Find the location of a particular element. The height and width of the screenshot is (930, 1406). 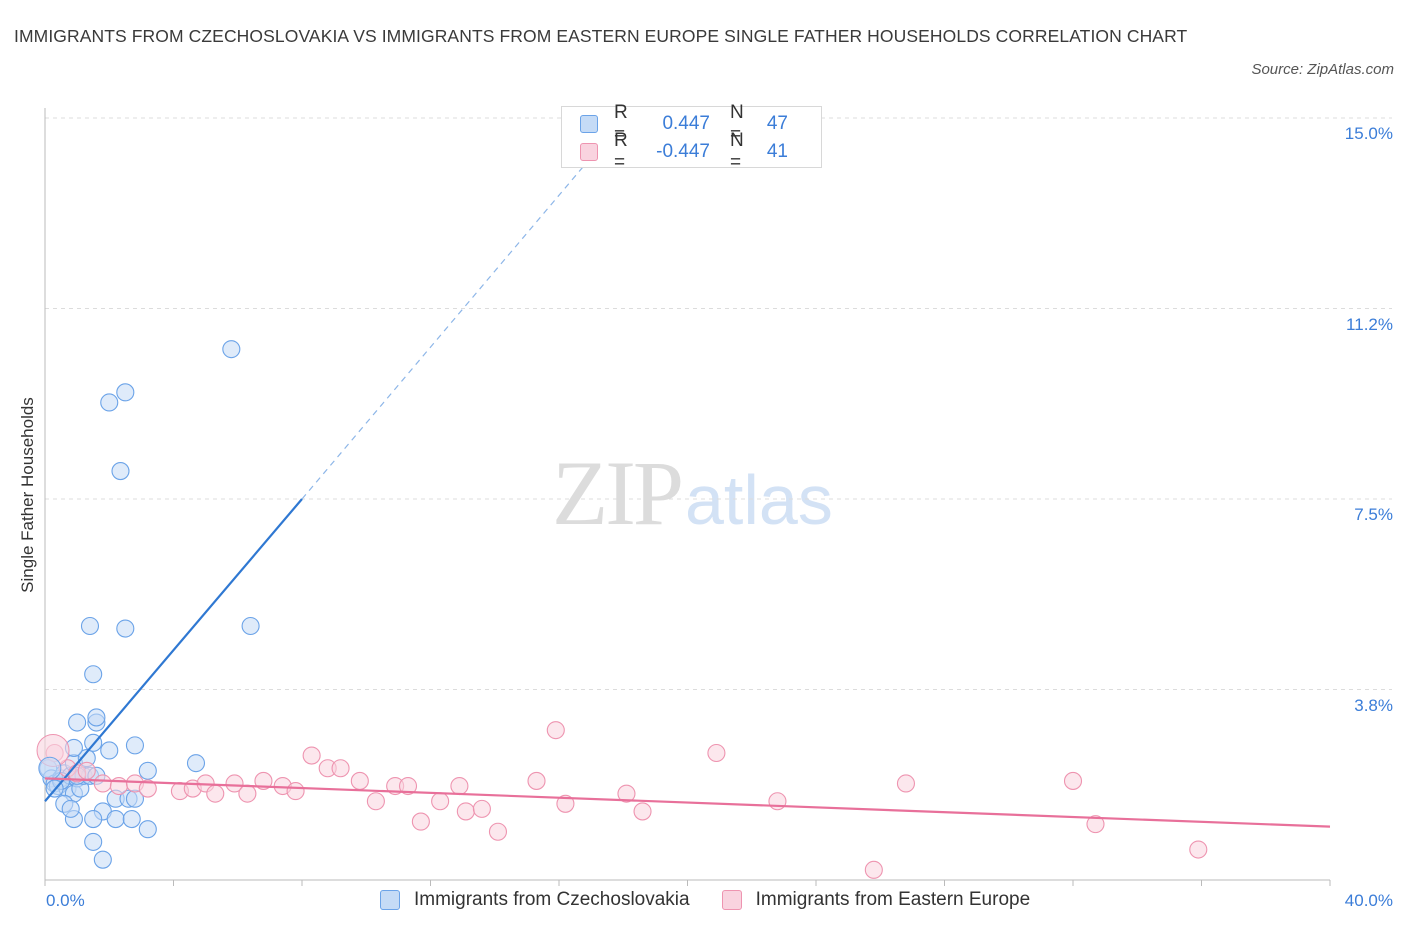

legend-item-czechoslovakia: Immigrants from Czechoslovakia is located at coordinates (535, 900).